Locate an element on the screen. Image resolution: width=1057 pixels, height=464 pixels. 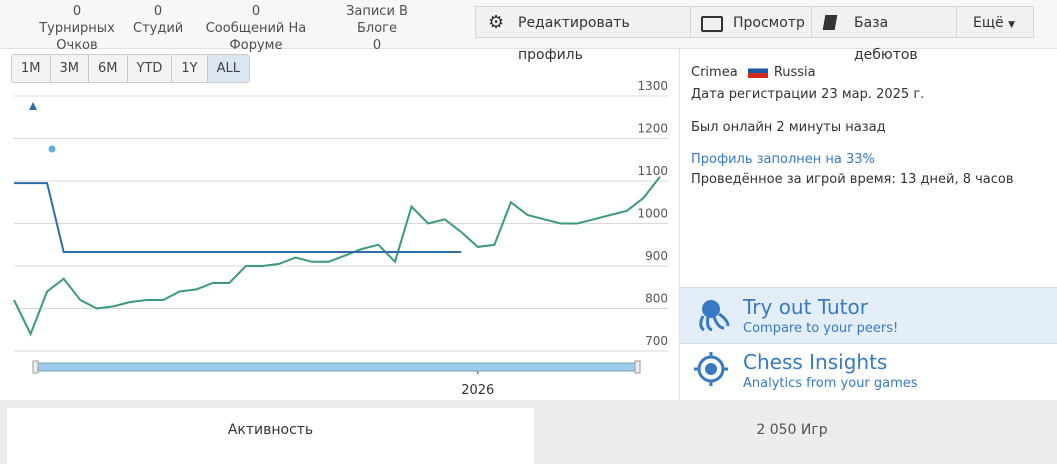
y-tick-label: 800 is located at coordinates (656, 299).